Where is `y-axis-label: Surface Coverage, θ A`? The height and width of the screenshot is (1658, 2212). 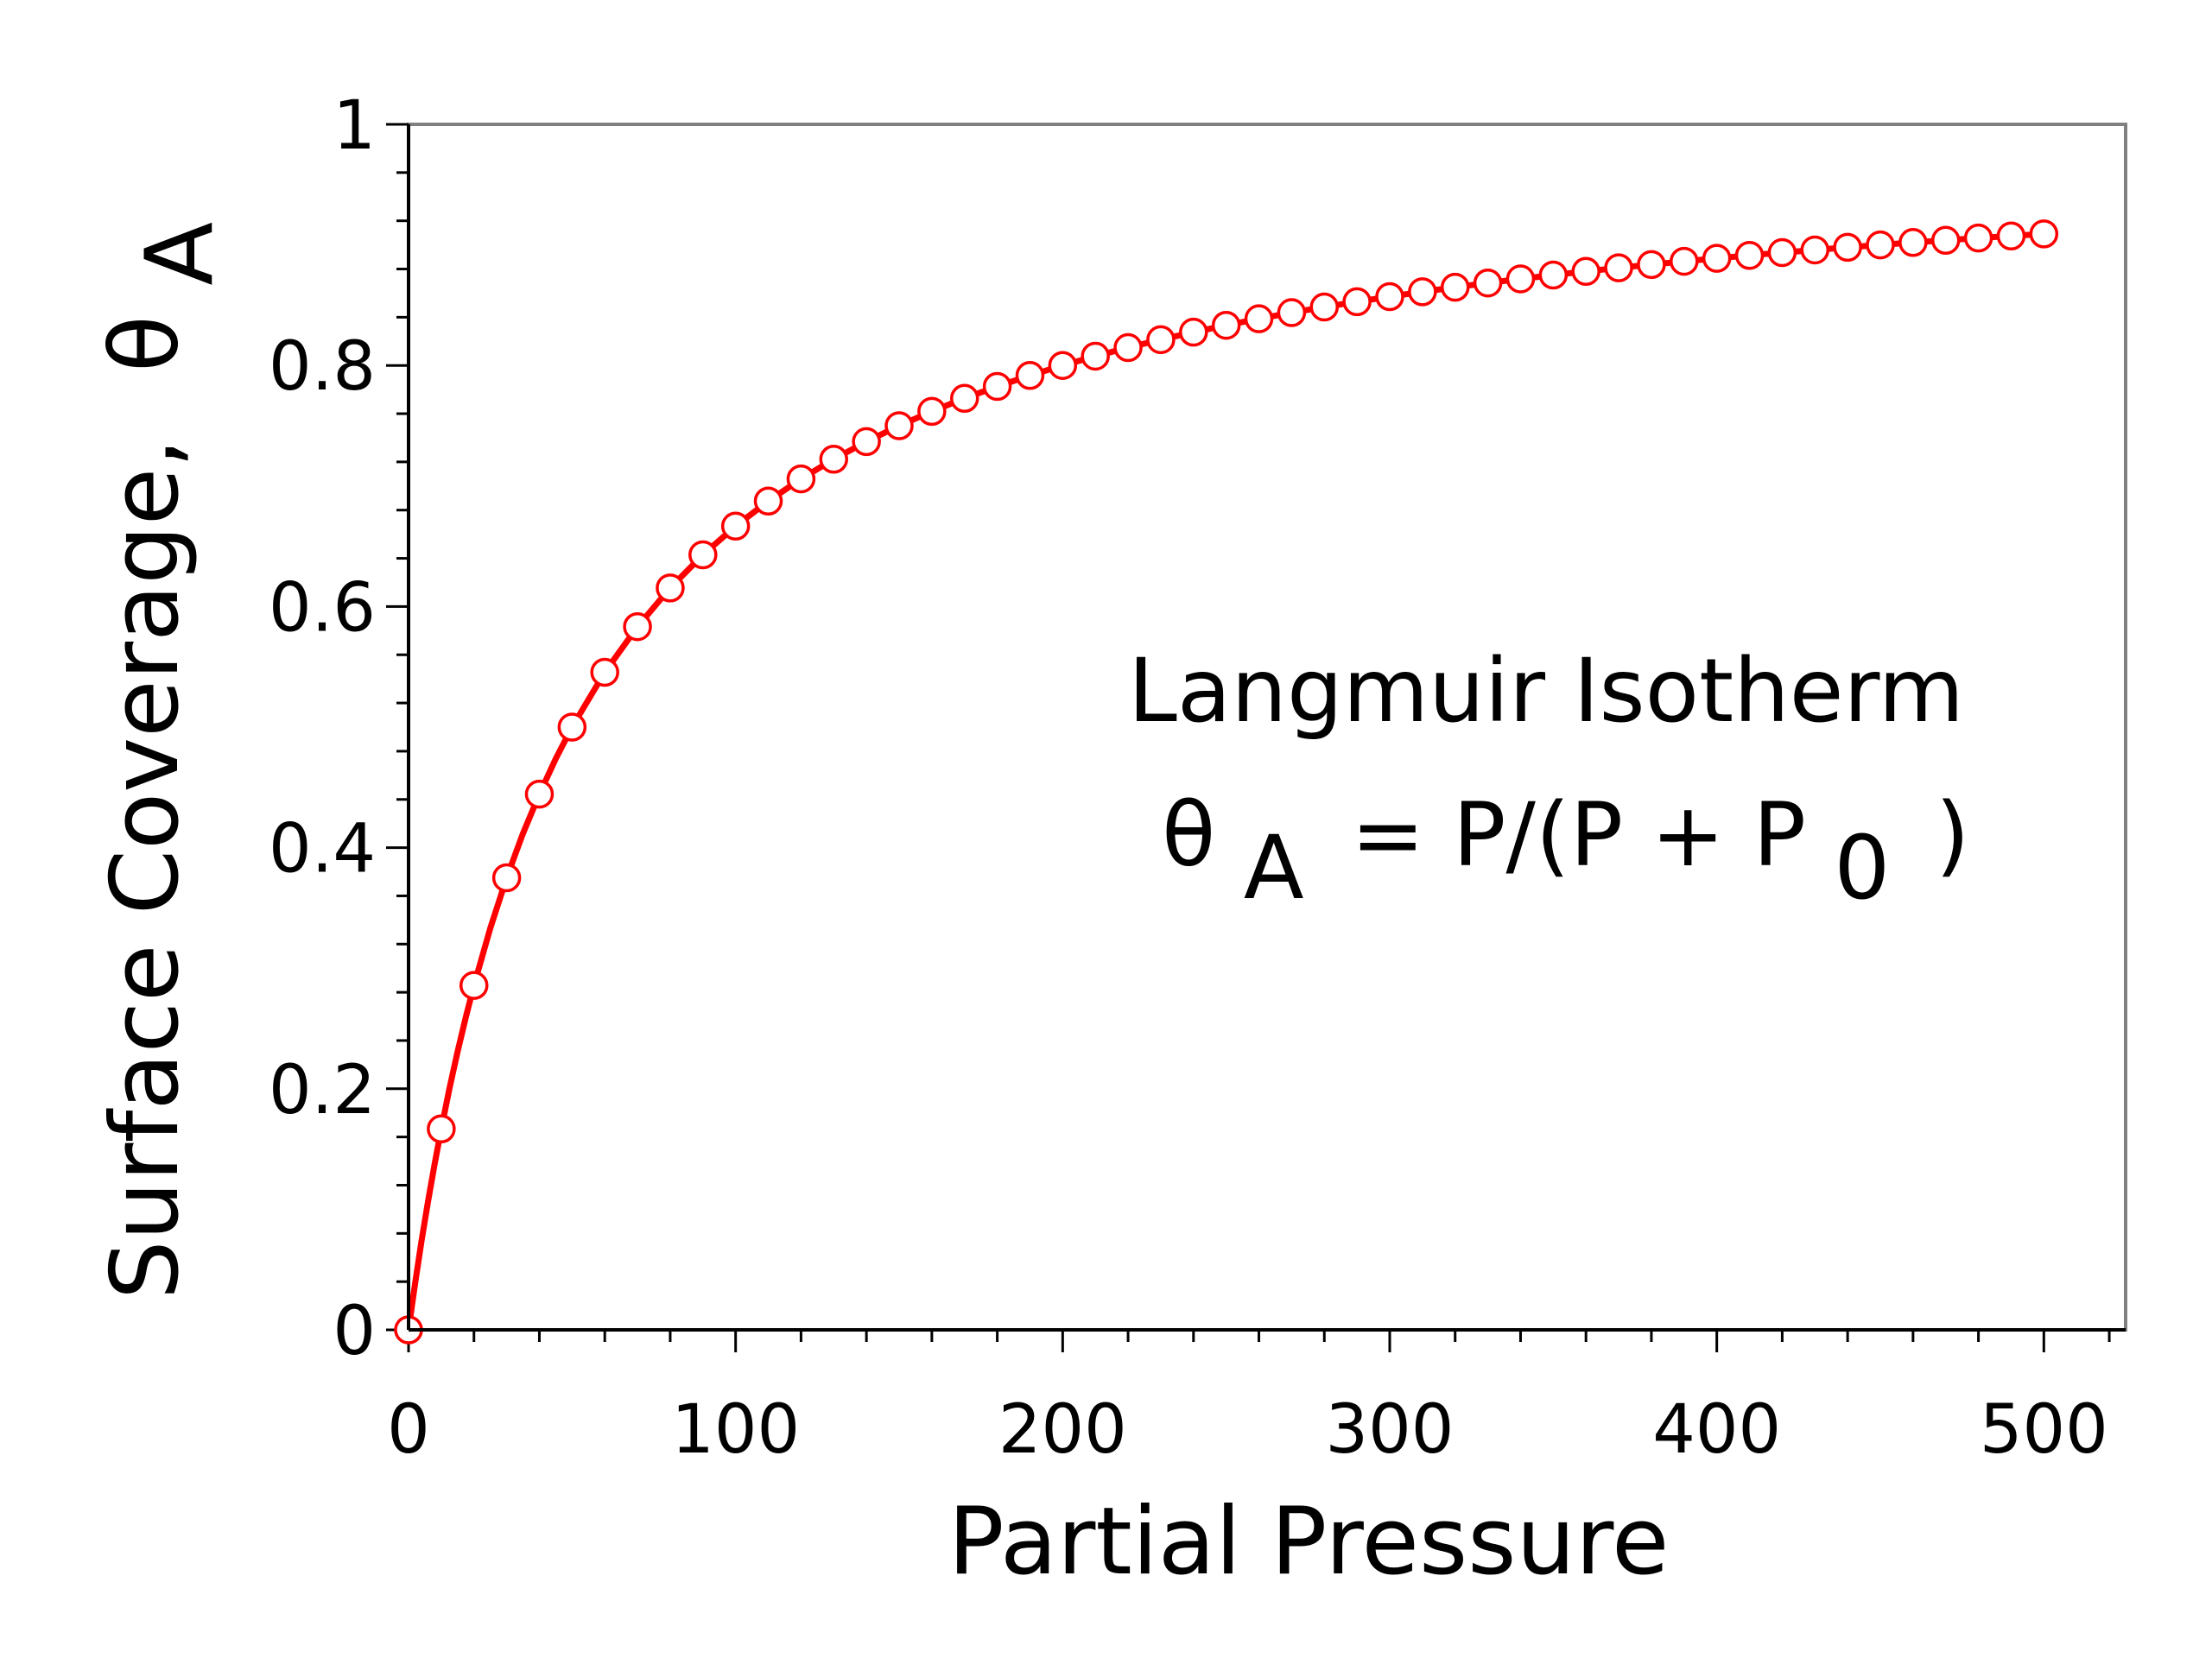
y-axis-label: Surface Coverage, θ A is located at coordinates (163, 761).